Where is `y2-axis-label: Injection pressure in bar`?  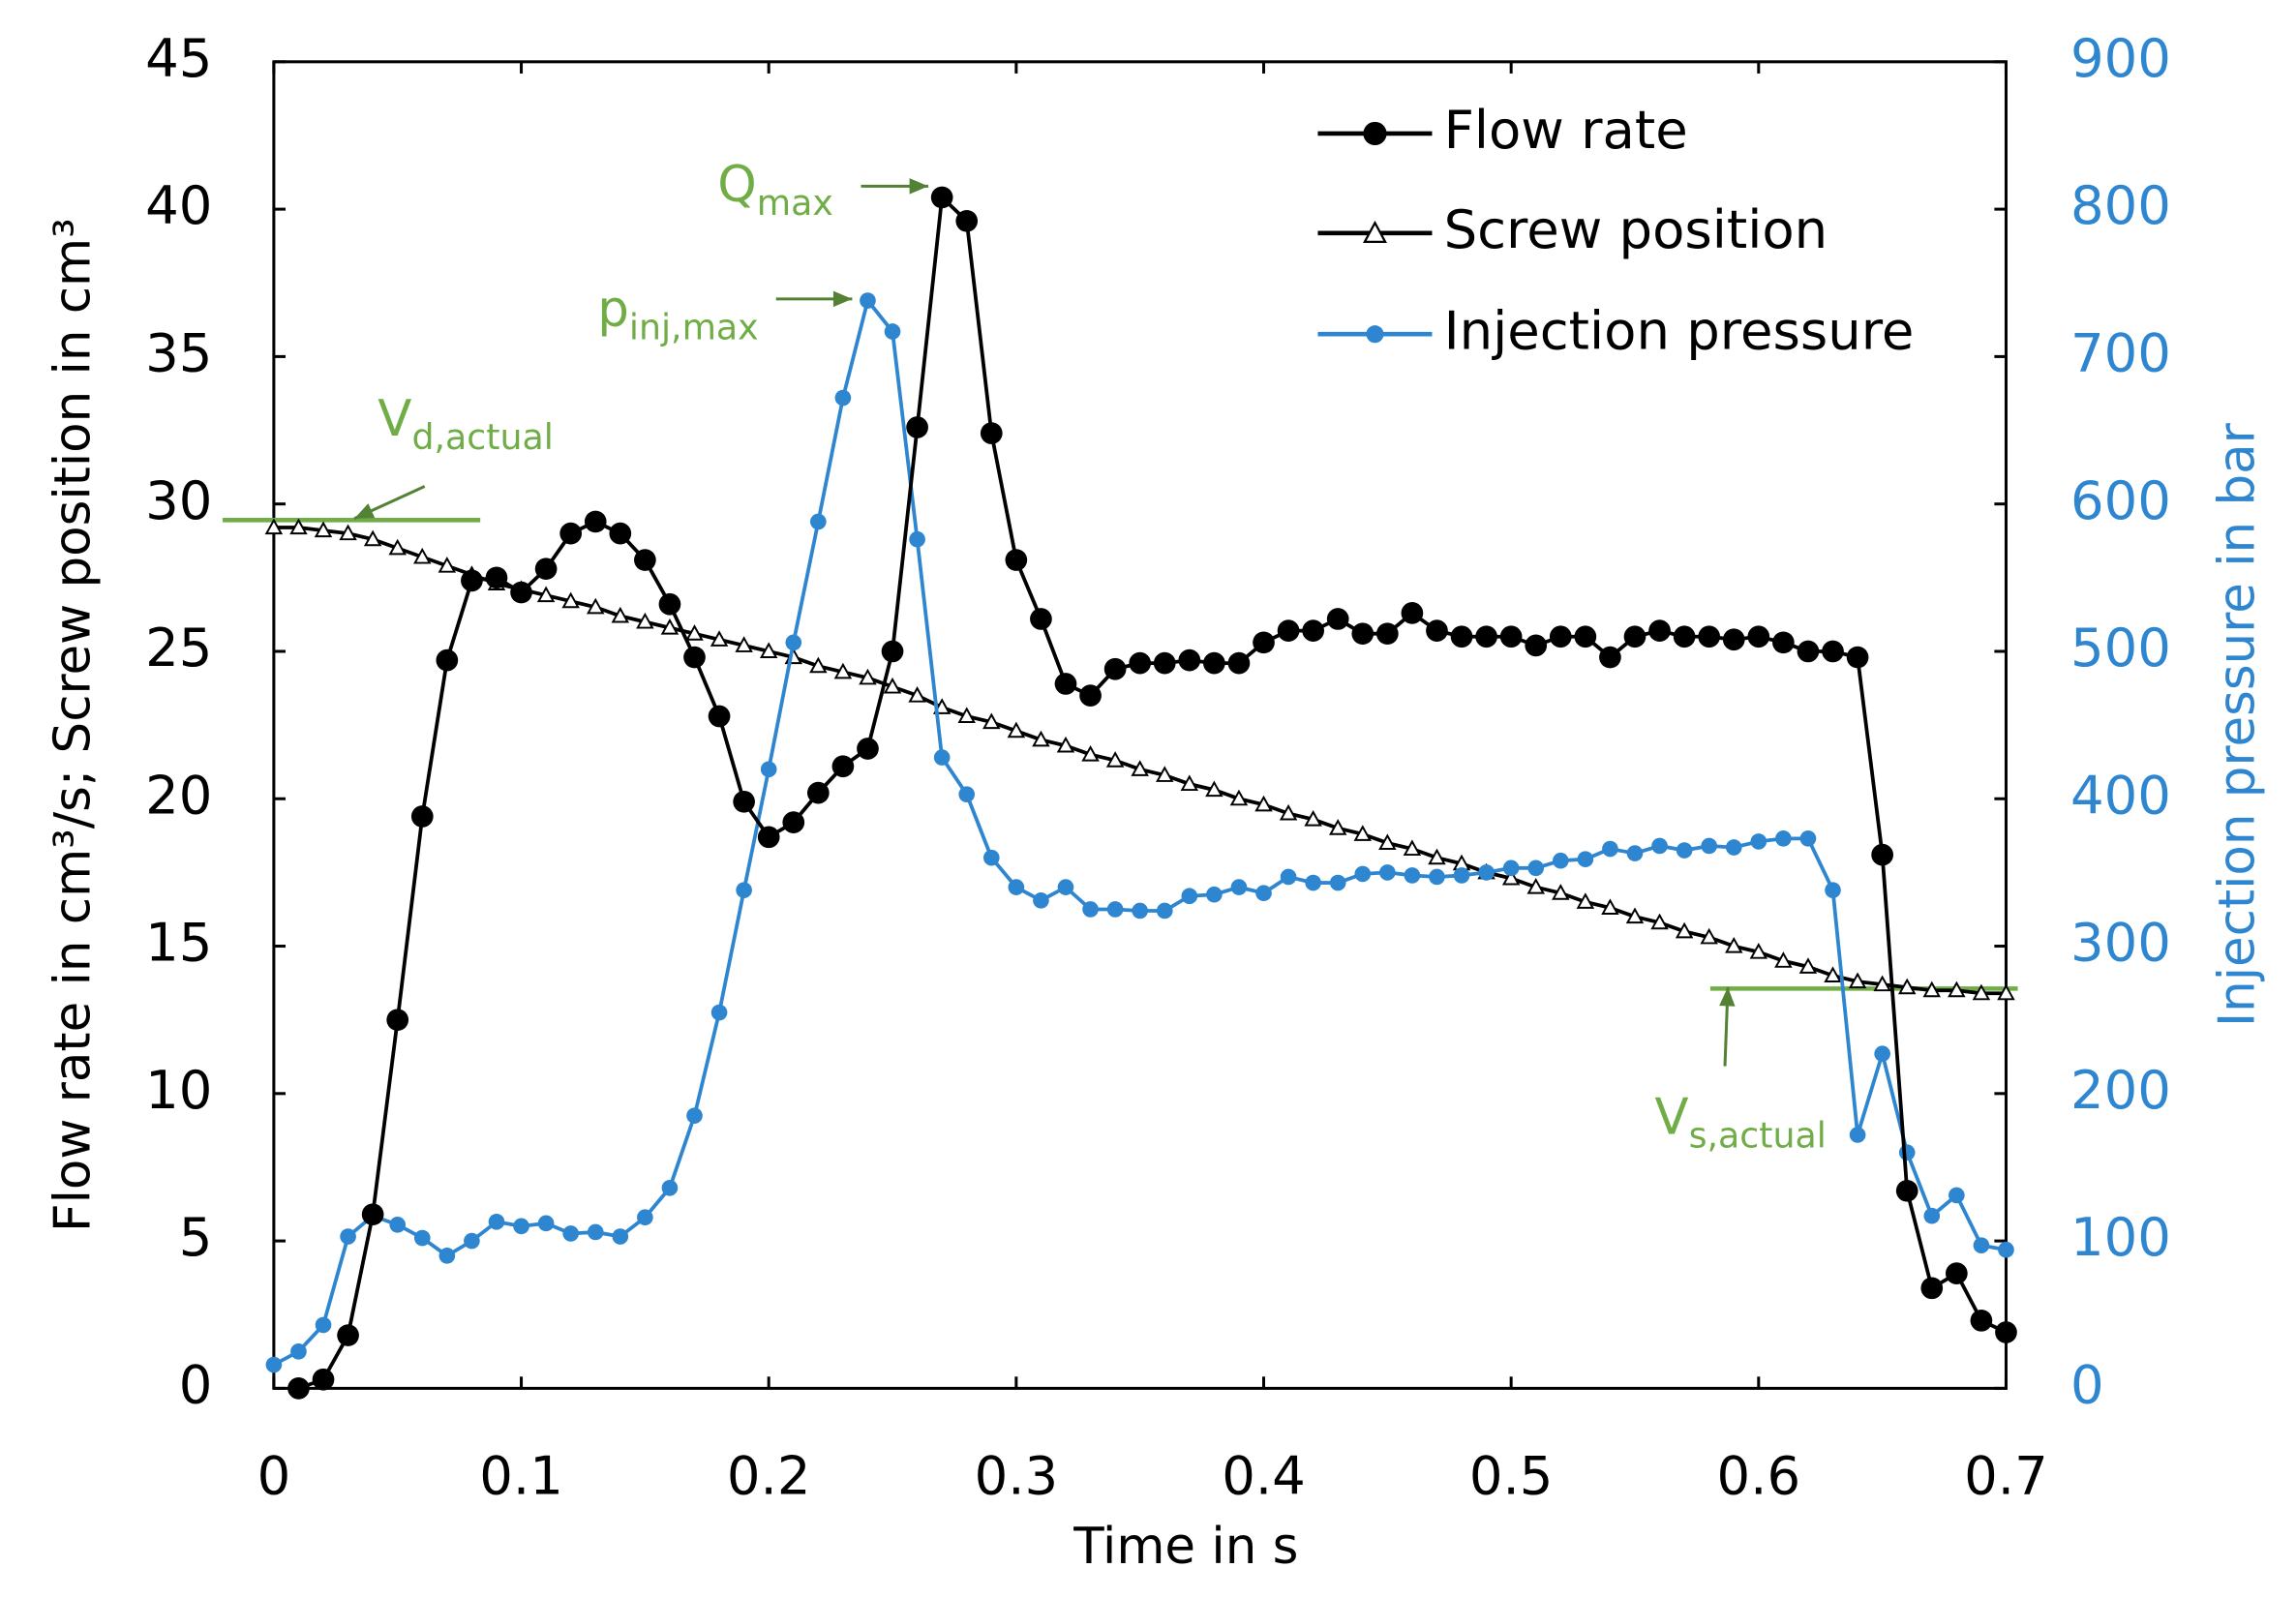 y2-axis-label: Injection pressure in bar is located at coordinates (2238, 725).